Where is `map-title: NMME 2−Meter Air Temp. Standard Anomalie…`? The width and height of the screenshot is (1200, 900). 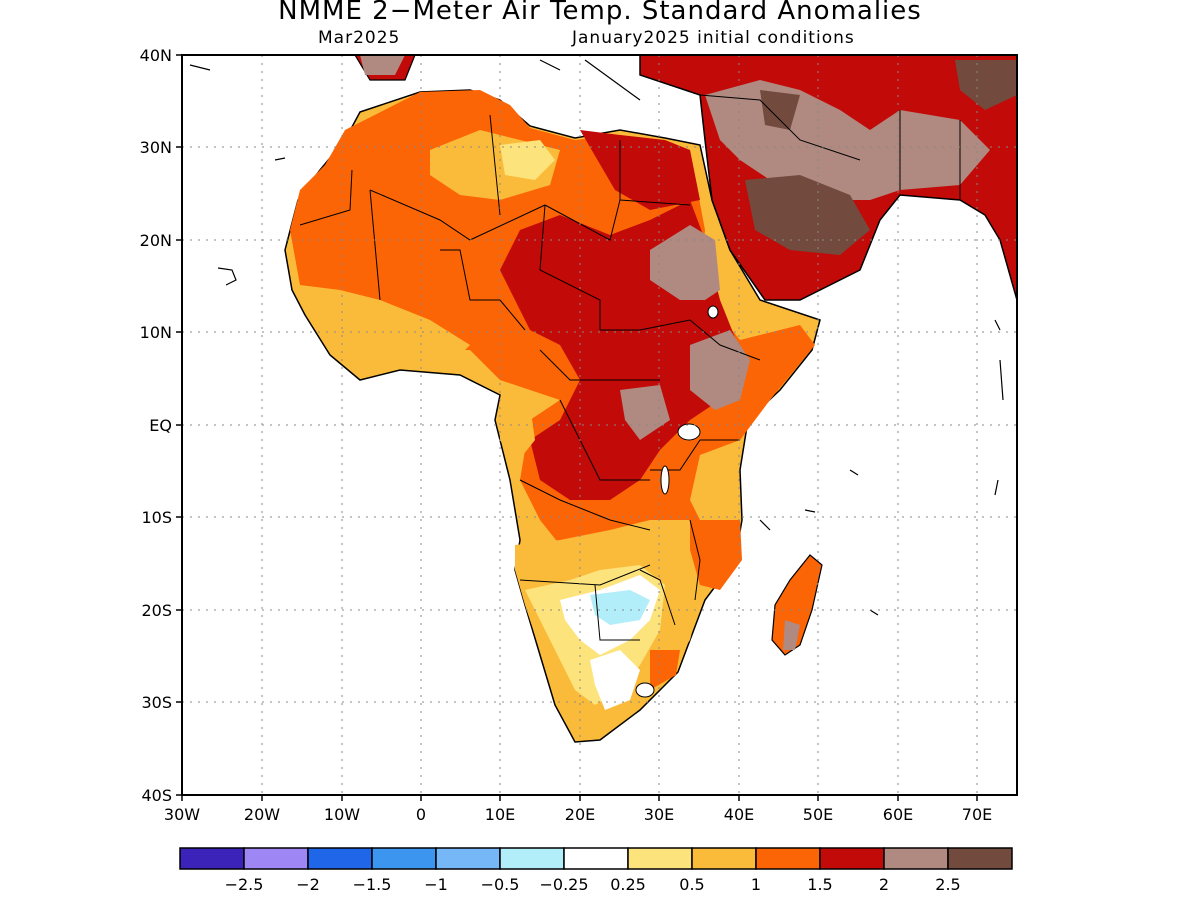
map-title: NMME 2−Meter Air Temp. Standard Anomalie… is located at coordinates (600, 13).